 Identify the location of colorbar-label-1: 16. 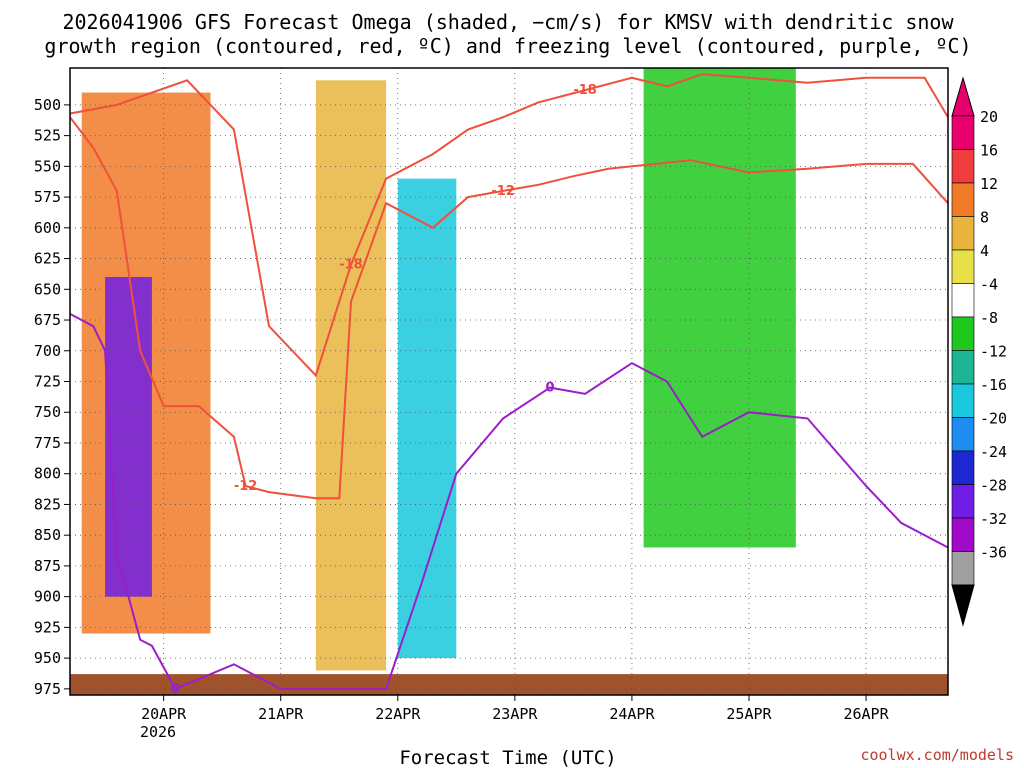
(989, 151).